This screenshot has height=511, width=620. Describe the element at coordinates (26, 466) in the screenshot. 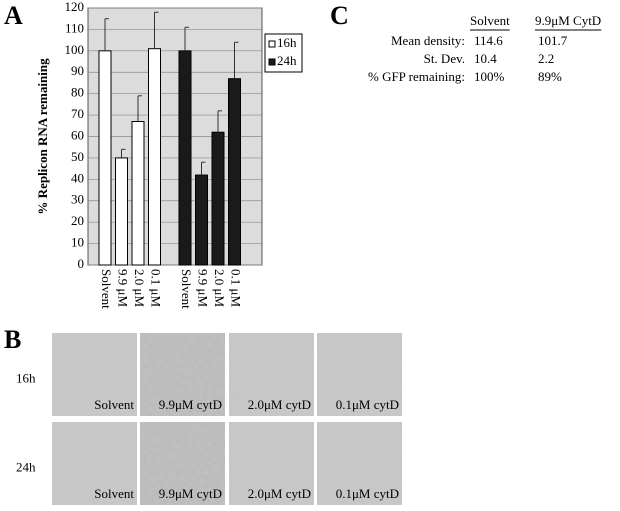

I see `row-label: 24h` at that location.